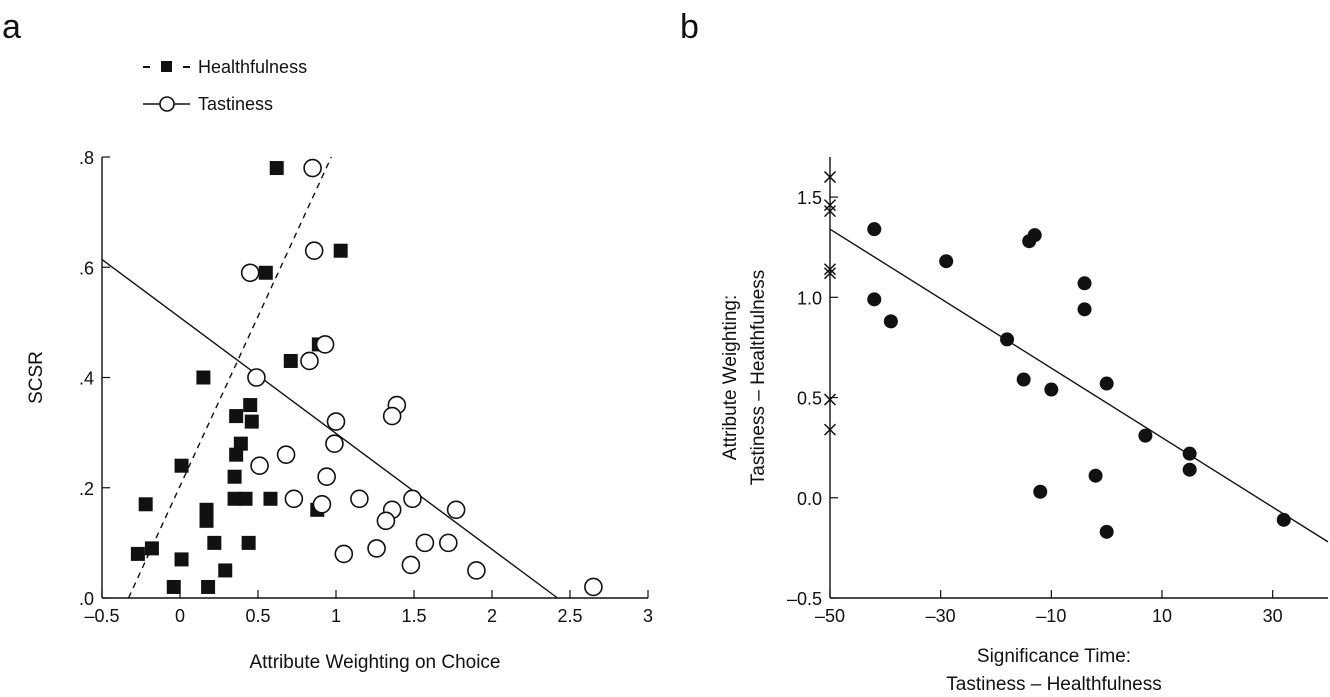  What do you see at coordinates (11, 27) in the screenshot?
I see `panel-letter-a: a` at bounding box center [11, 27].